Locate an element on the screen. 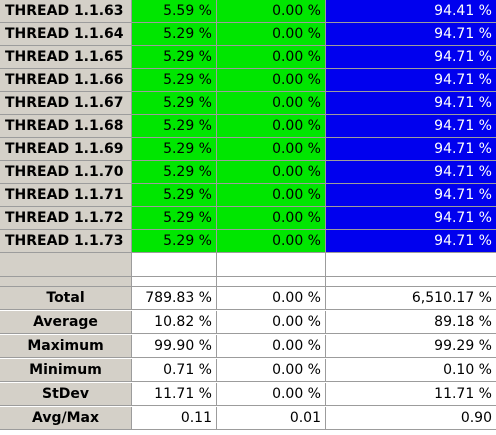  stats-row-average: Average 10.82 % 0.00 % 89.18 % is located at coordinates (248, 322).